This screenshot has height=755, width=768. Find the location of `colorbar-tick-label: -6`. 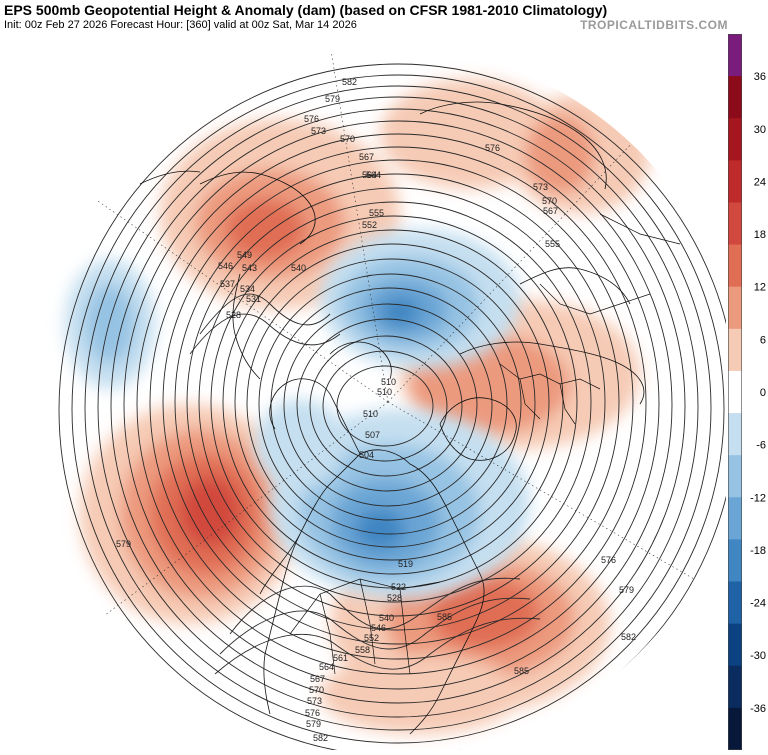

colorbar-tick-label: -6 is located at coordinates (761, 446).